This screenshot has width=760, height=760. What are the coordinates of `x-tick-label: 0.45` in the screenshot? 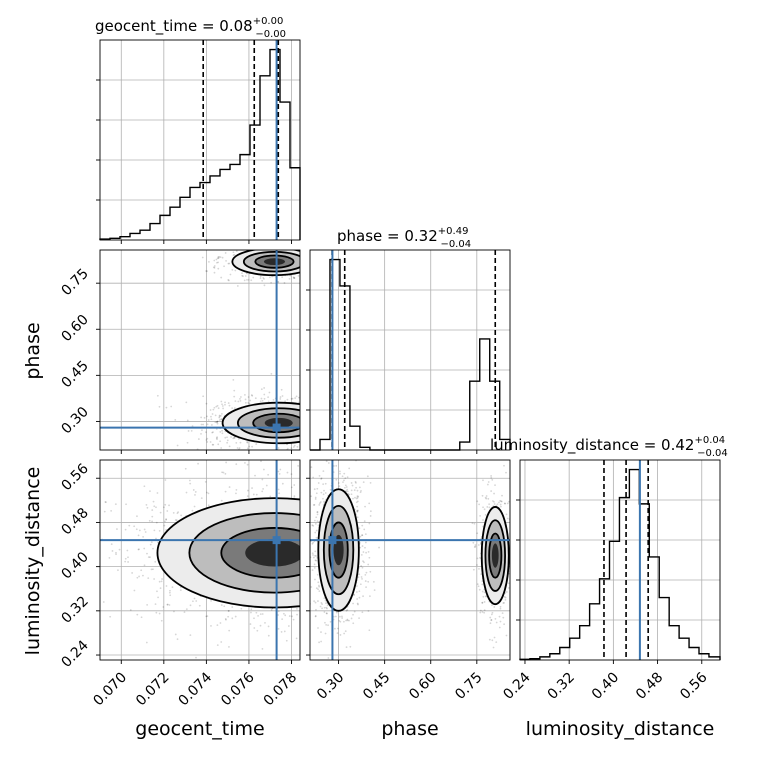 It's located at (376, 686).